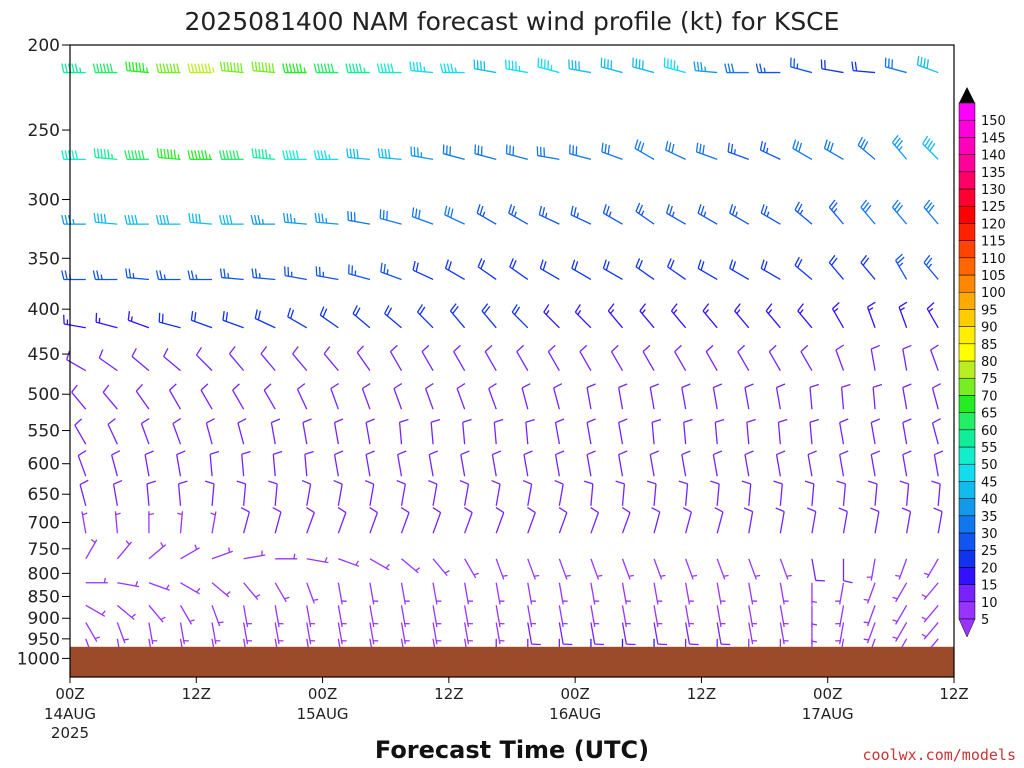 This screenshot has width=1024, height=768. Describe the element at coordinates (512, 661) in the screenshot. I see `ground-surface` at that location.